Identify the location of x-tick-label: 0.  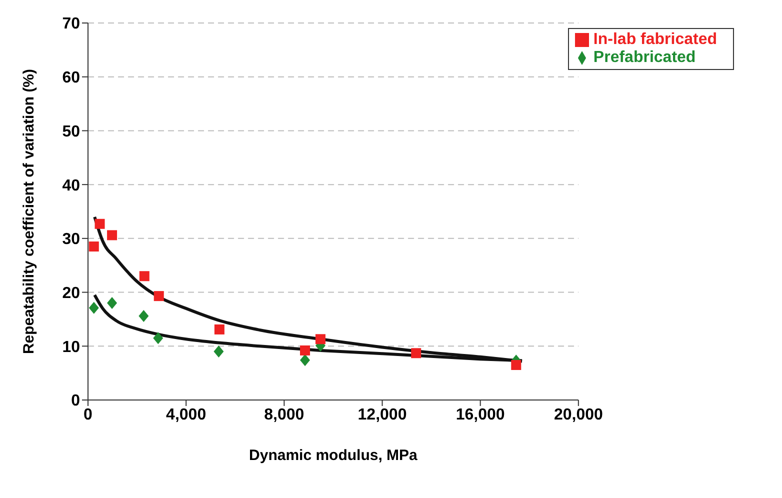
(88, 415).